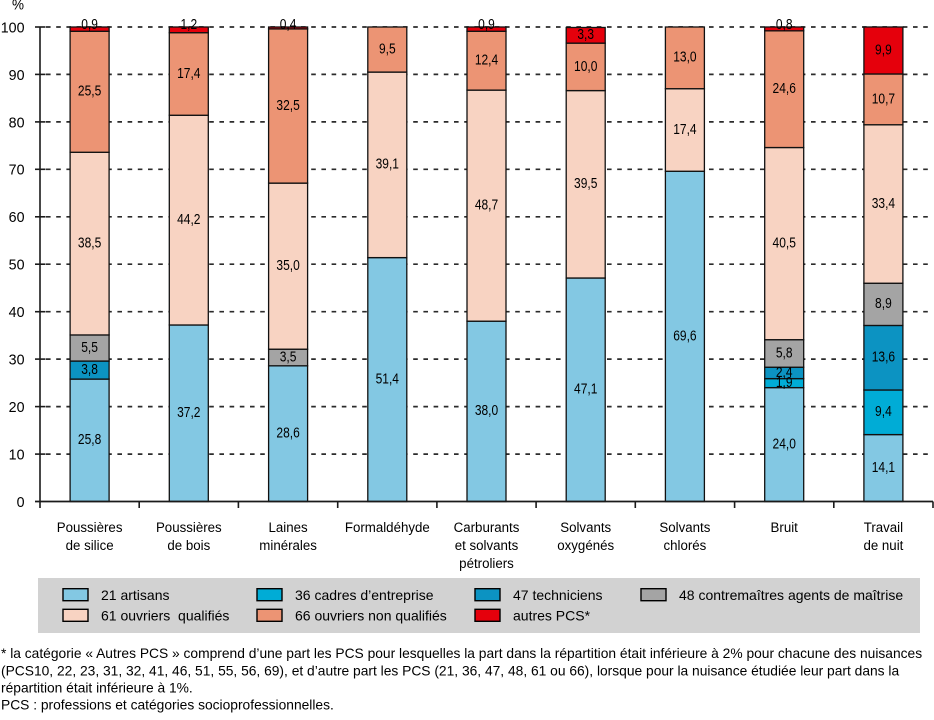  What do you see at coordinates (883, 411) in the screenshot?
I see `svg-text: 9,4` at bounding box center [883, 411].